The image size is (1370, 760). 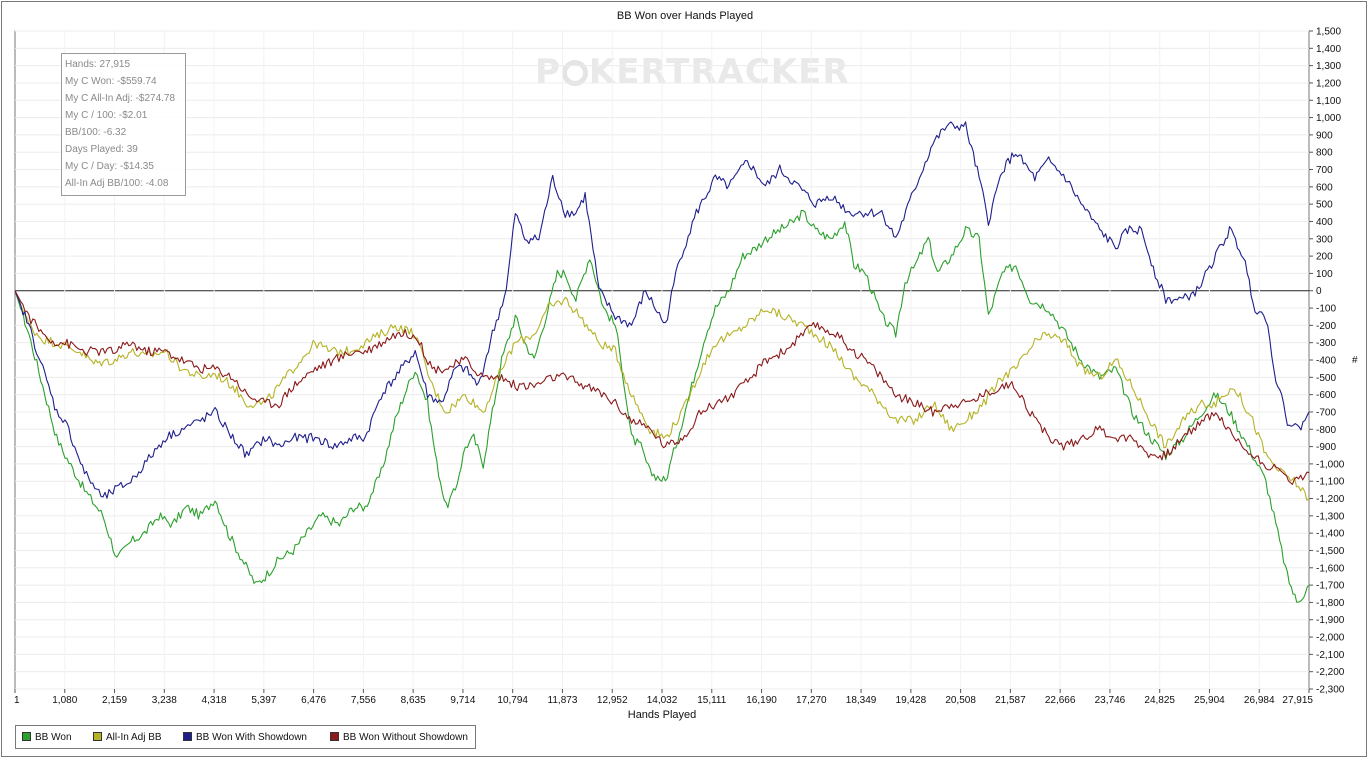 I want to click on y-tick-label: 800, so click(x=1324, y=153).